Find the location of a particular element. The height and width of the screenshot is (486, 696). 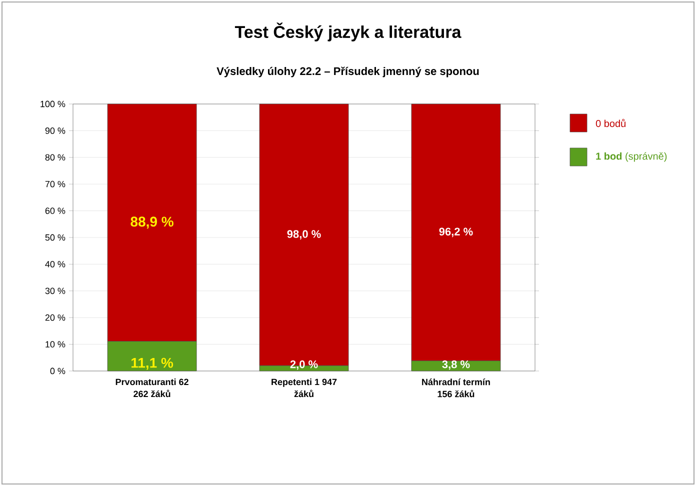

x-tick-label: Náhradní termín 156 žáků is located at coordinates (456, 388).